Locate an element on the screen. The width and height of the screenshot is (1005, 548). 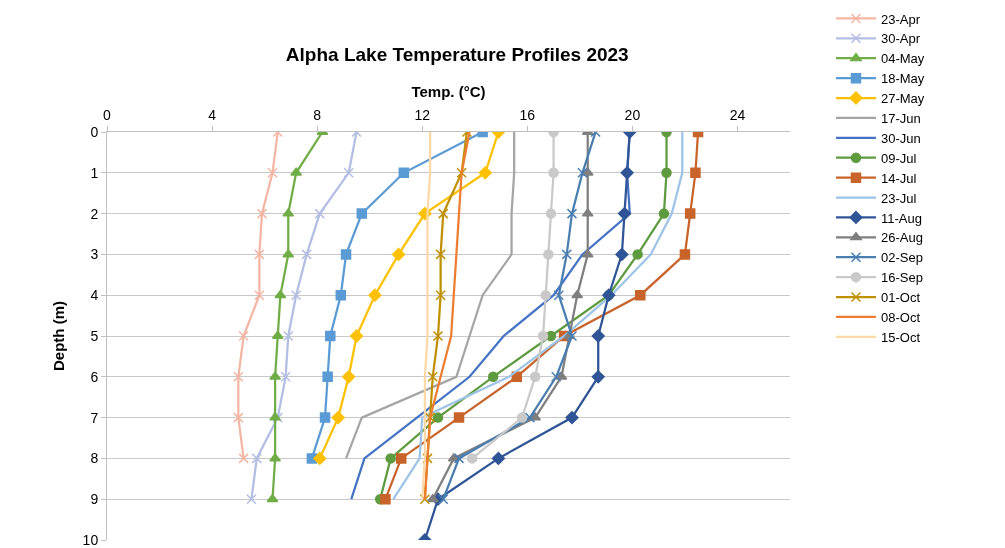
x-tick-label: 0 is located at coordinates (107, 115).